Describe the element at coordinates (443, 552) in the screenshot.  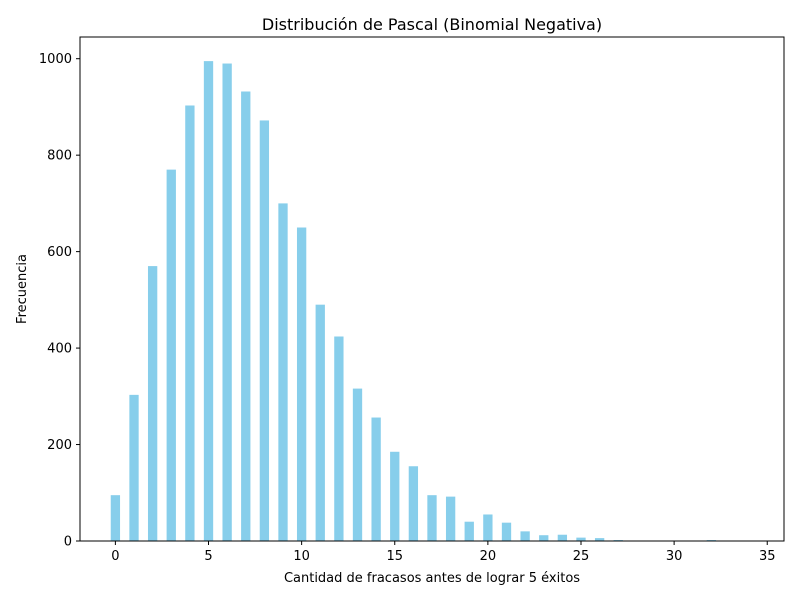
I see `x-axis-ticks: 0 5 10 15 20 25 30 35` at that location.